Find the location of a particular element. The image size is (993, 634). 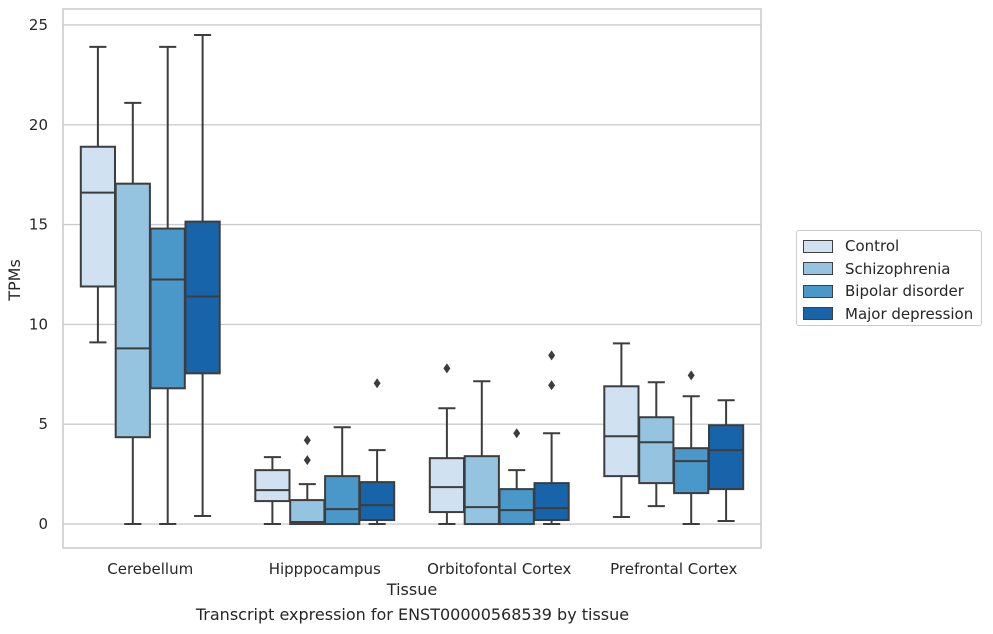

y-tick-labels: 0 5 10 15 20 25 is located at coordinates (38, 274).